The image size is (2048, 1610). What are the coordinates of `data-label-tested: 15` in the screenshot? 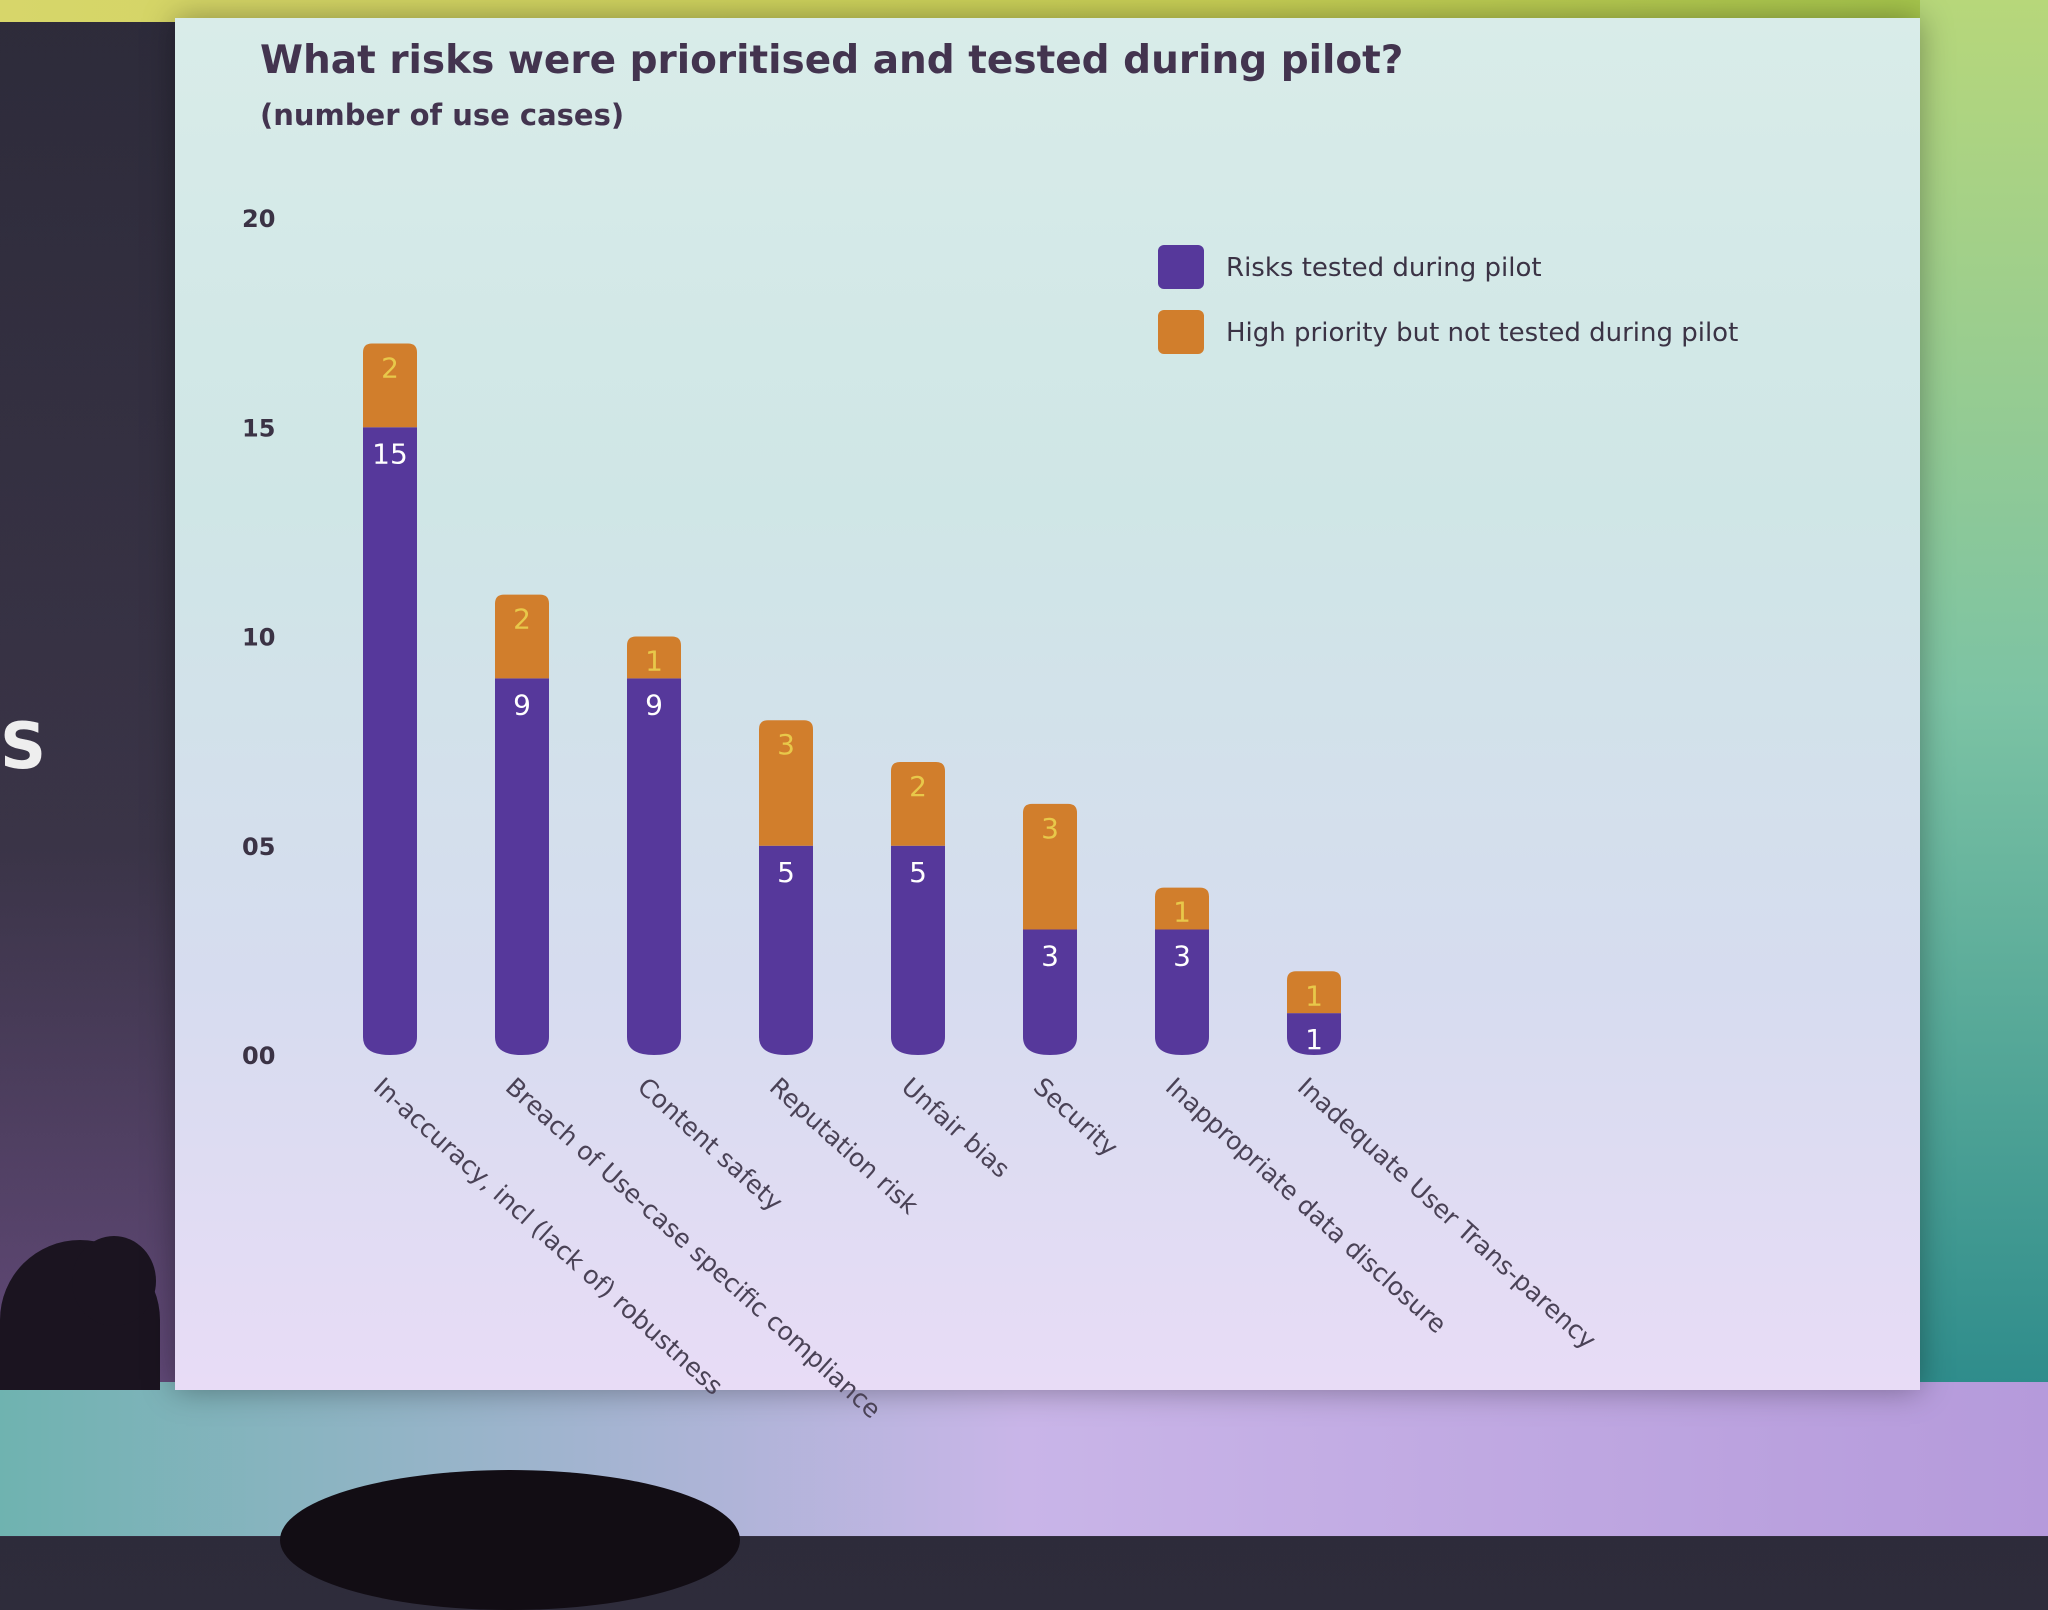 It's located at (390, 453).